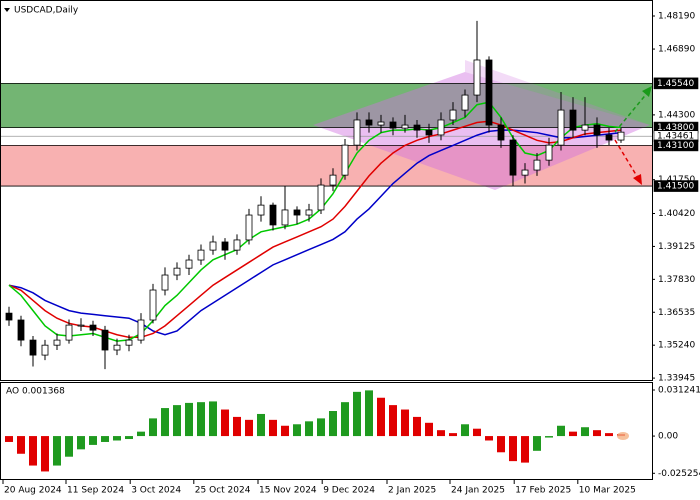 Image resolution: width=700 pixels, height=500 pixels. What do you see at coordinates (326, 105) in the screenshot?
I see `zone` at bounding box center [326, 105].